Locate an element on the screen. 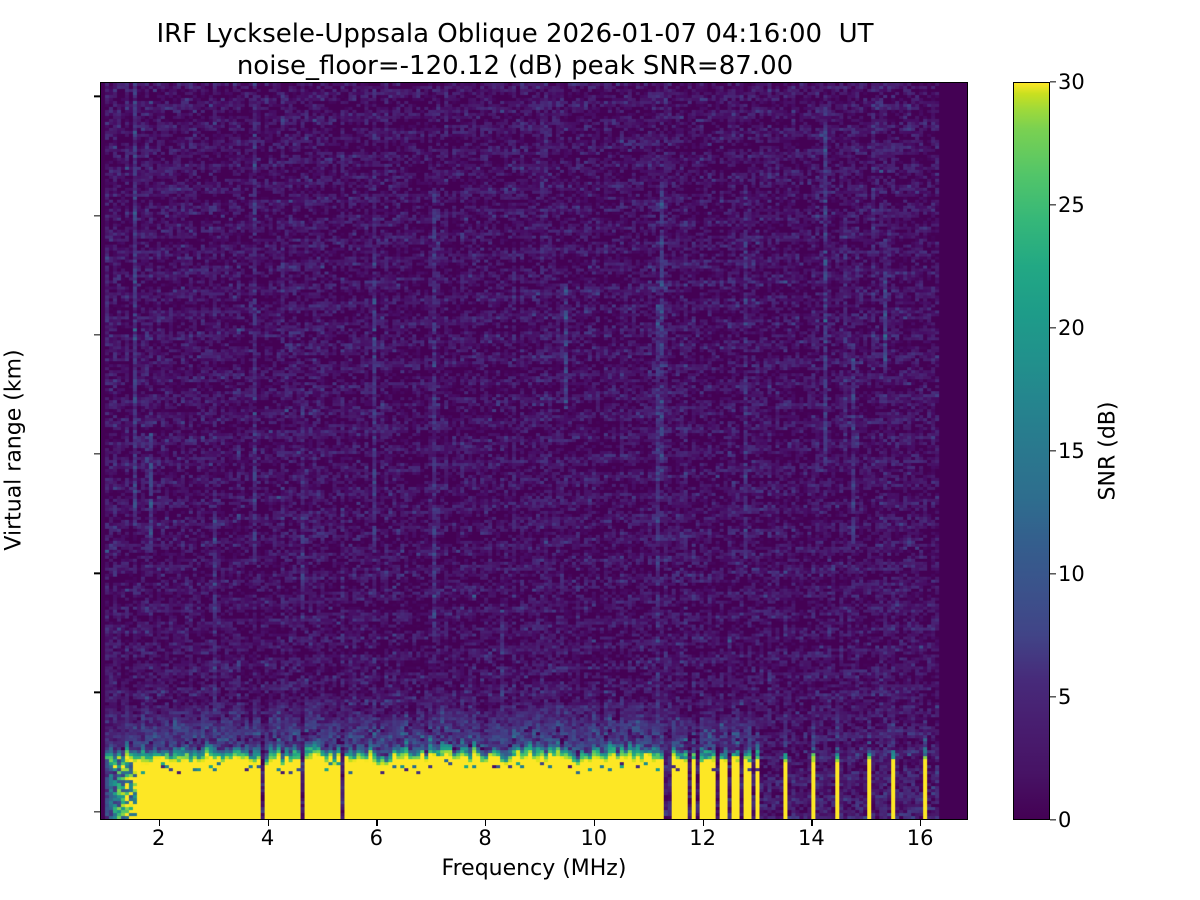 The height and width of the screenshot is (900, 1200). x-tick-label: 10 is located at coordinates (594, 838).